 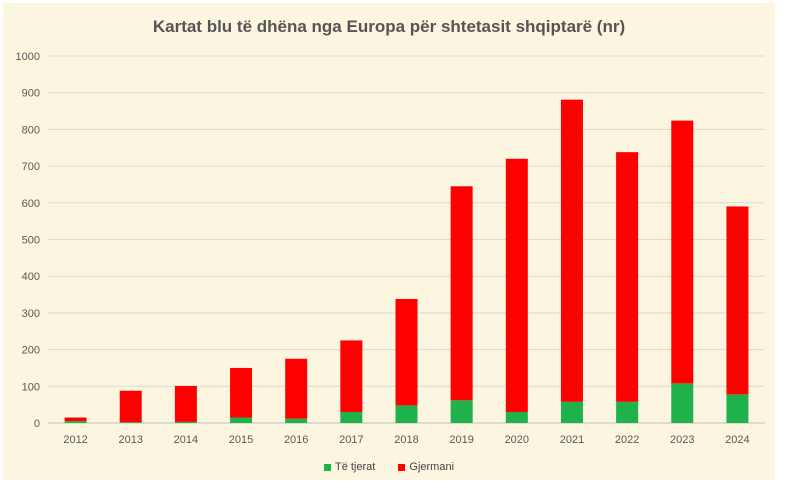 What do you see at coordinates (130, 440) in the screenshot?
I see `x-tick-label: 2013` at bounding box center [130, 440].